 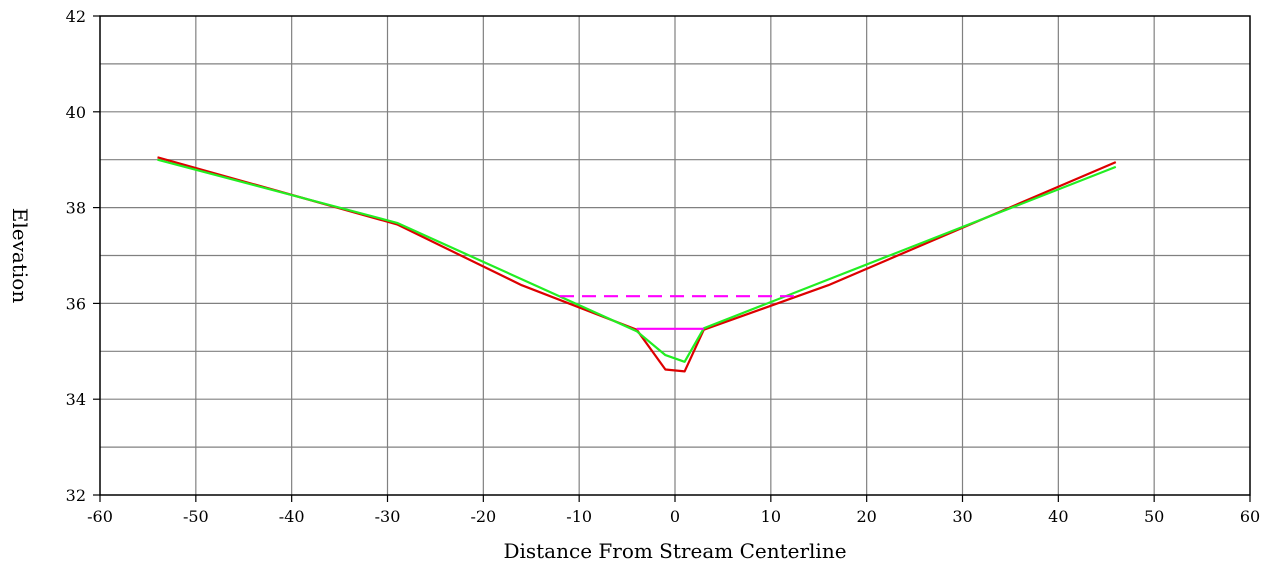 I want to click on y-tick-label: 42, so click(x=76, y=16).